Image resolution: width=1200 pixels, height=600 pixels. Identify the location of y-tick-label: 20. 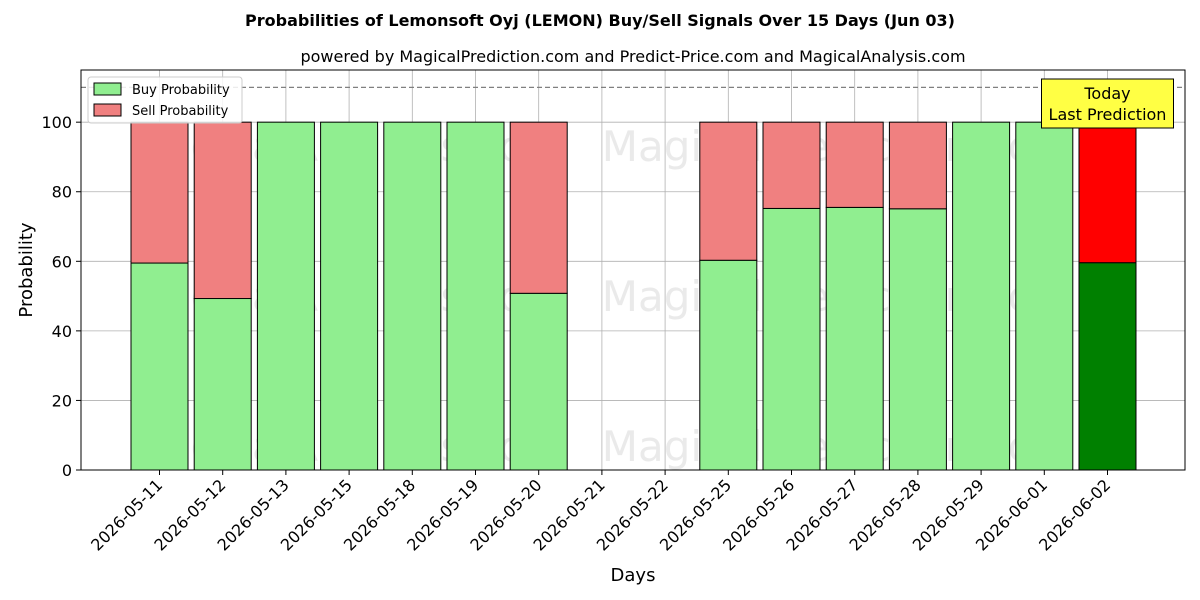
(62, 400).